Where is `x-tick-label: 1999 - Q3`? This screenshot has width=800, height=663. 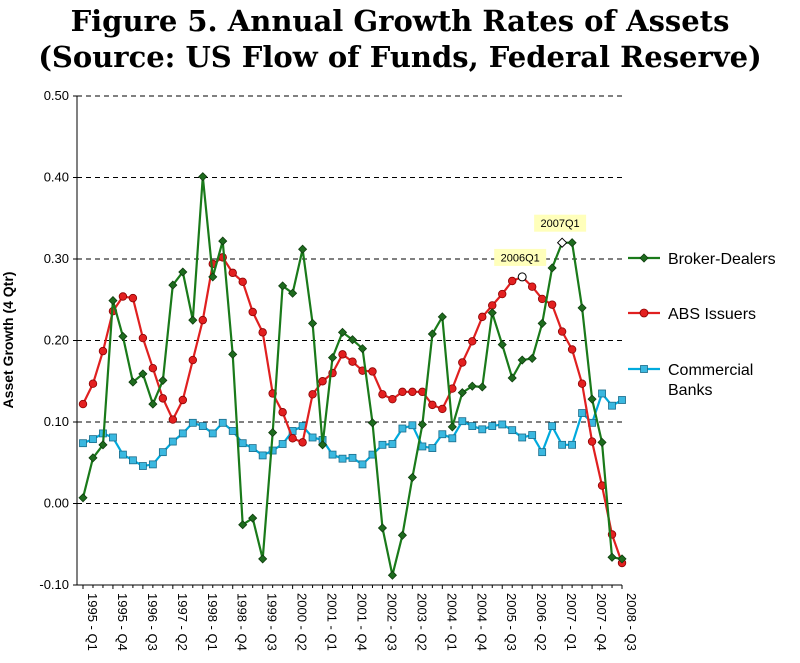
x-tick-label: 1999 - Q3 is located at coordinates (272, 622).